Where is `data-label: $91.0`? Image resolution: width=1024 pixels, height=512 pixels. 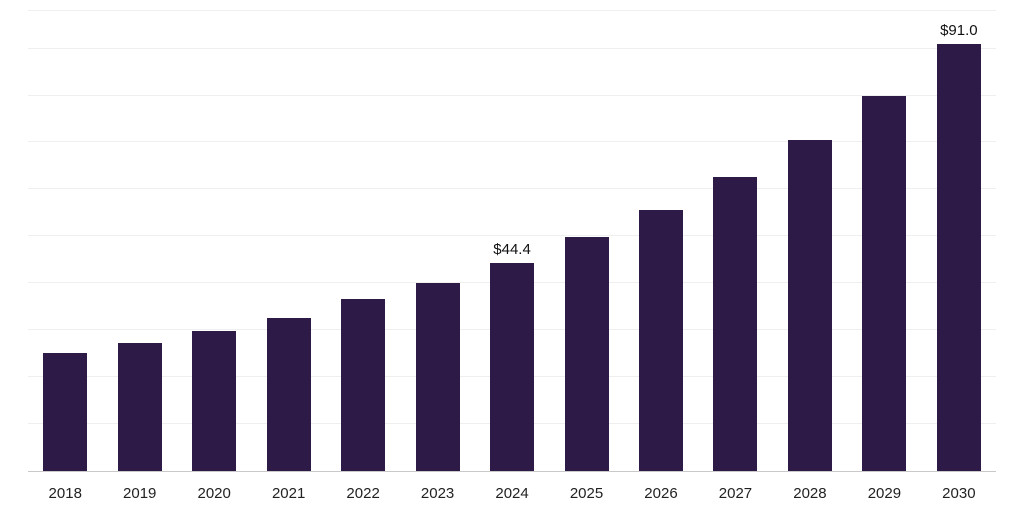
data-label: $91.0 is located at coordinates (959, 30).